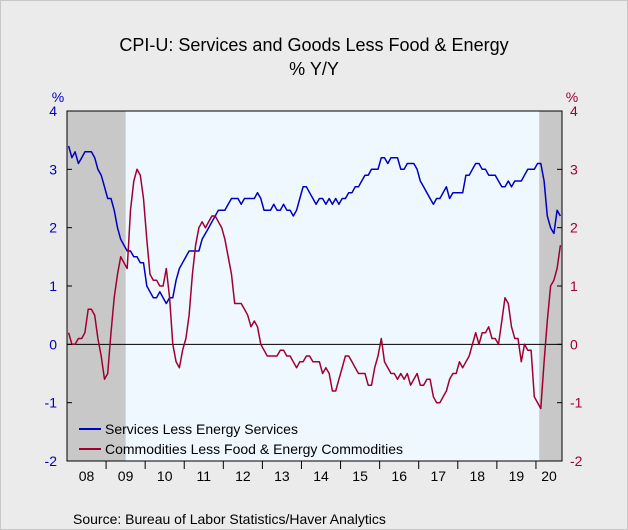 Image resolution: width=628 pixels, height=530 pixels. What do you see at coordinates (574, 169) in the screenshot?
I see `right-tick-label: 3` at bounding box center [574, 169].